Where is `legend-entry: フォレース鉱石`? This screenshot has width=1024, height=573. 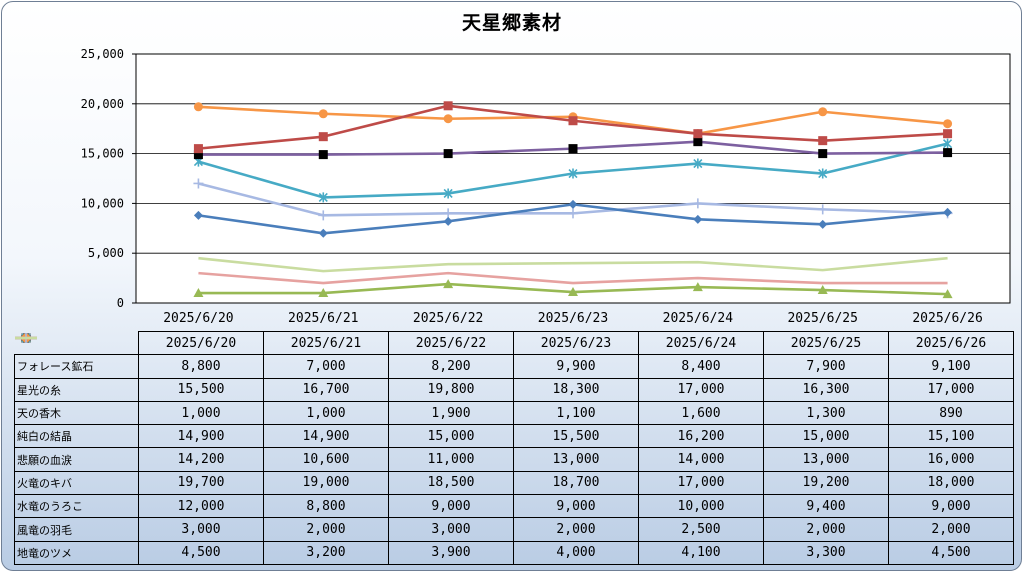
legend-entry: フォレース鉱石 is located at coordinates (76, 356).